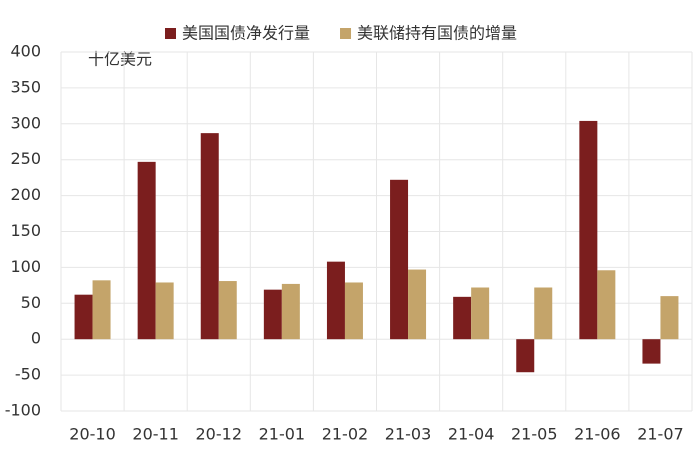 Image resolution: width=698 pixels, height=449 pixels. Describe the element at coordinates (36, 338) in the screenshot. I see `y-tick-label: 0` at that location.